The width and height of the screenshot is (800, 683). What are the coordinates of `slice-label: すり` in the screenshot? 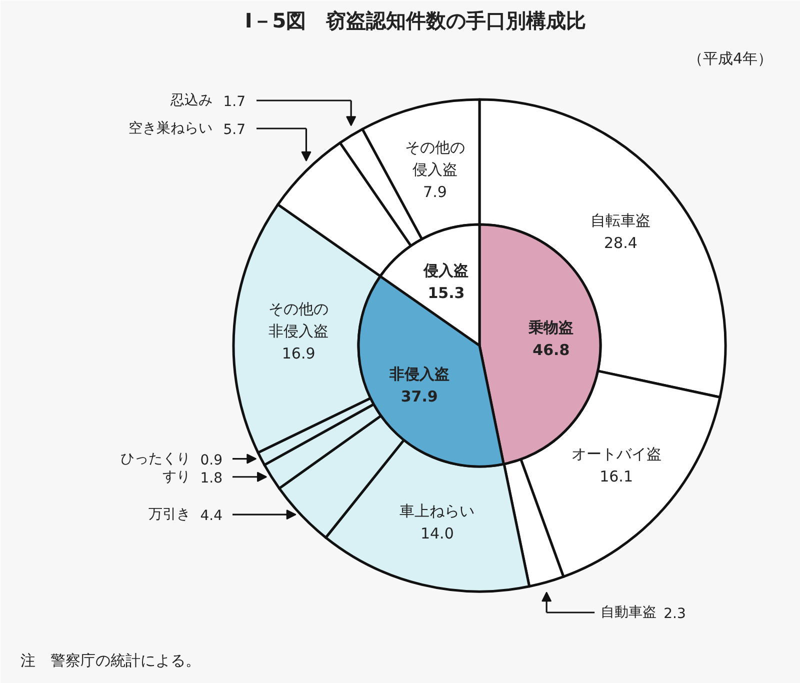 It's located at (176, 476).